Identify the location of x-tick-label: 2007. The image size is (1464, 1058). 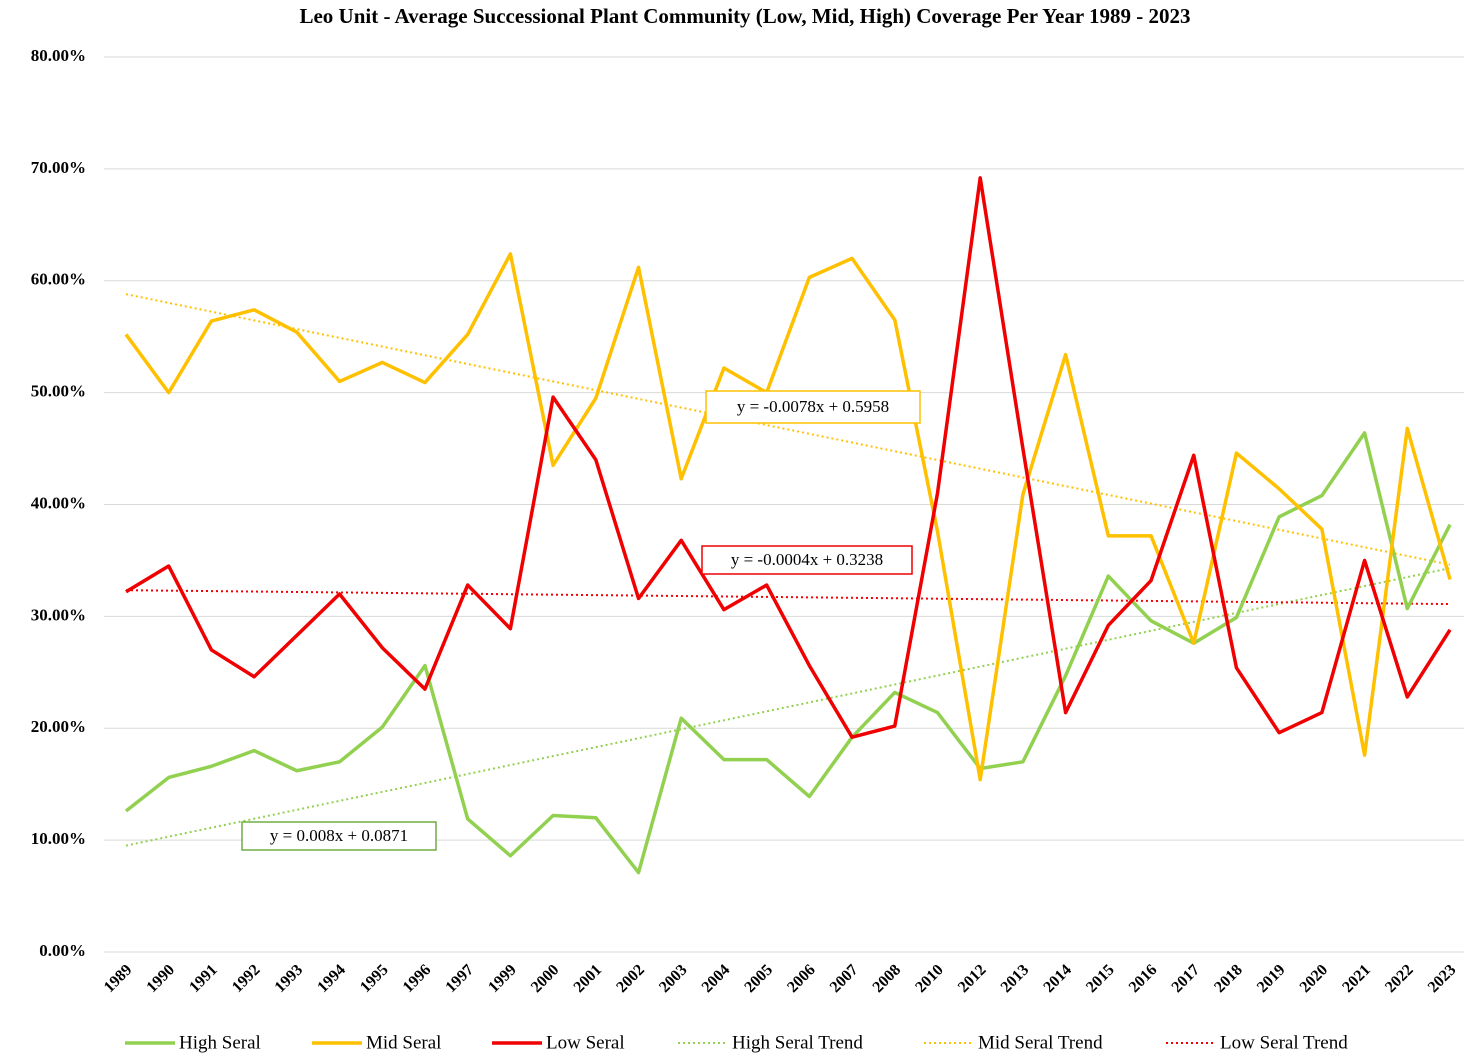
(844, 978).